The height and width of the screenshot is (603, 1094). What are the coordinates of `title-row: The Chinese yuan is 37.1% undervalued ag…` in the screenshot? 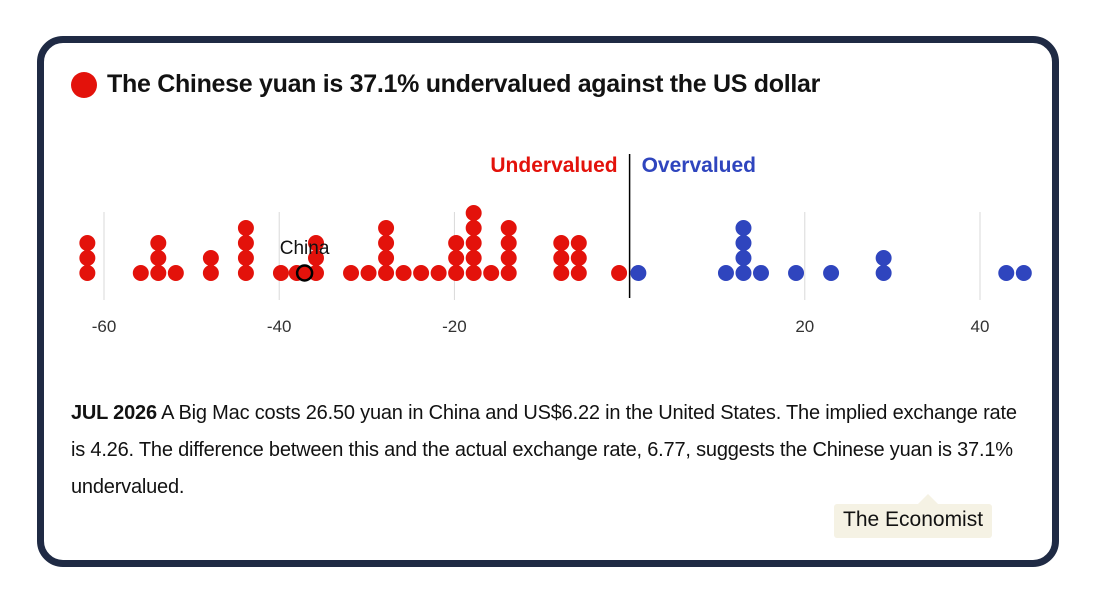 It's located at (445, 84).